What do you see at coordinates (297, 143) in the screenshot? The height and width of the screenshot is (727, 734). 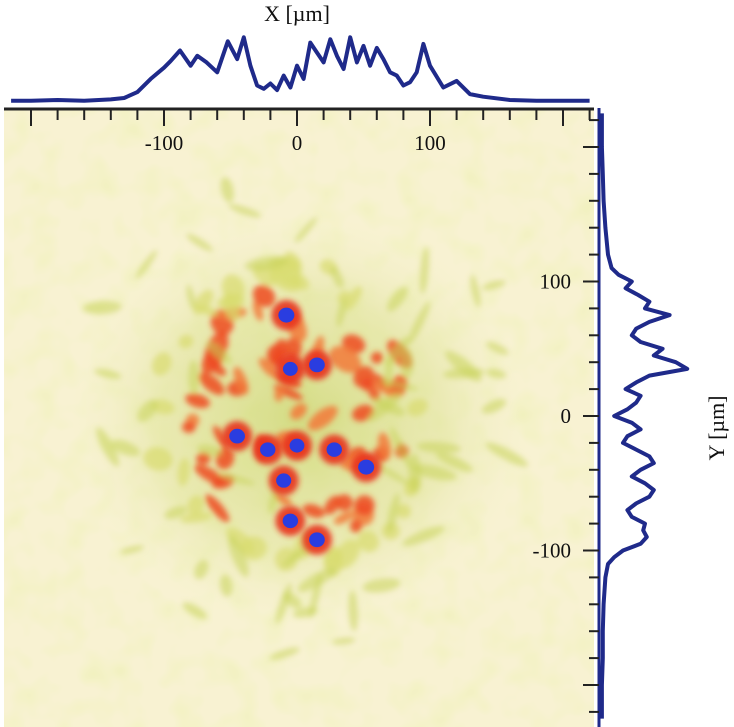 I see `x-tick-label: 0` at bounding box center [297, 143].